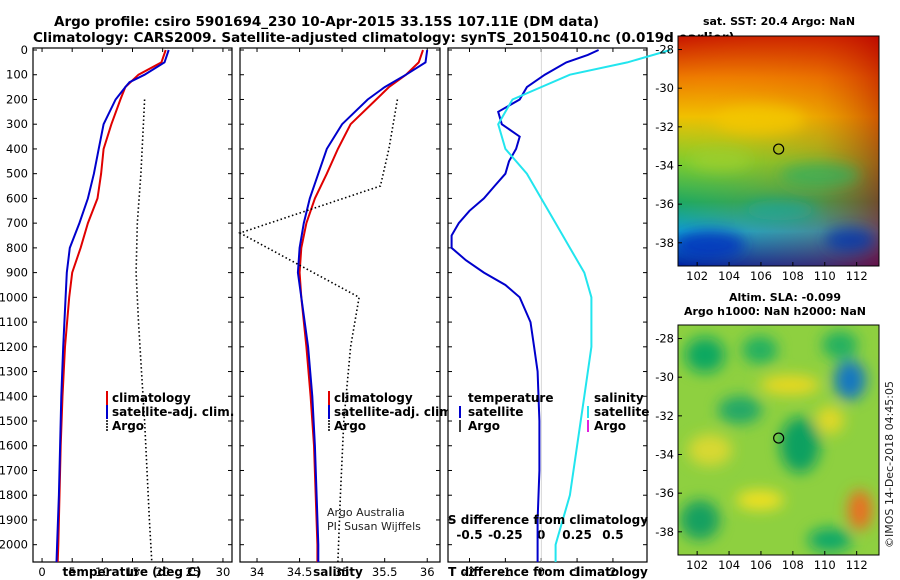  What do you see at coordinates (223, 572) in the screenshot?
I see `x-tick-label: 30` at bounding box center [223, 572].